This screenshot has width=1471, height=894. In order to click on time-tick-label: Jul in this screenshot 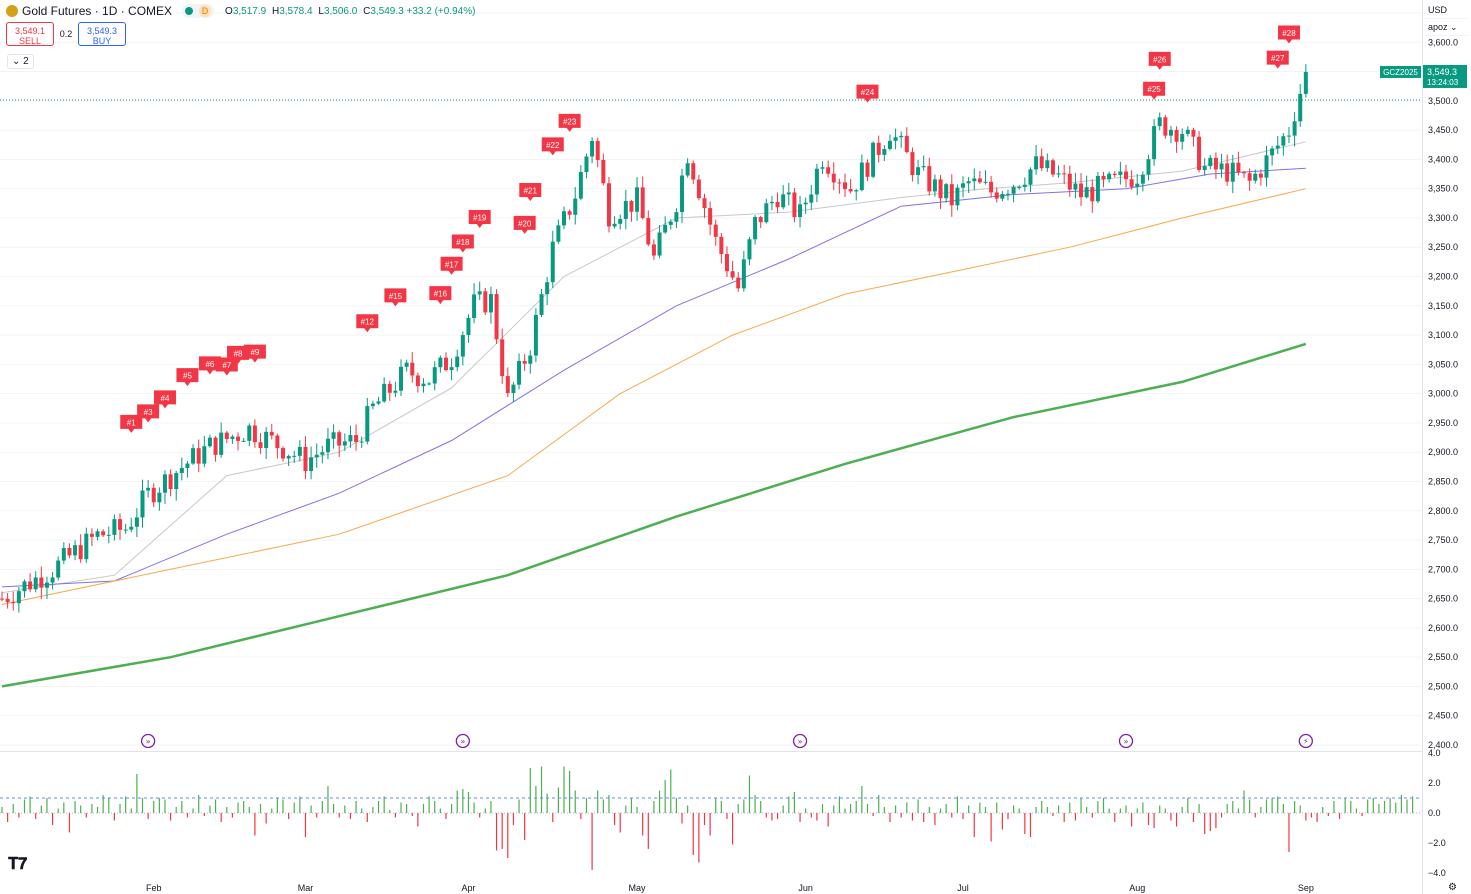, I will do `click(963, 888)`.